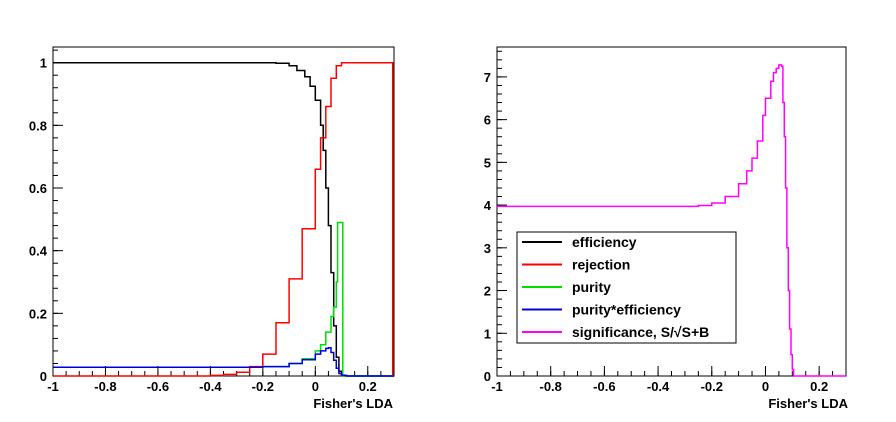  I want to click on right-x-tick-label: 0, so click(765, 386).